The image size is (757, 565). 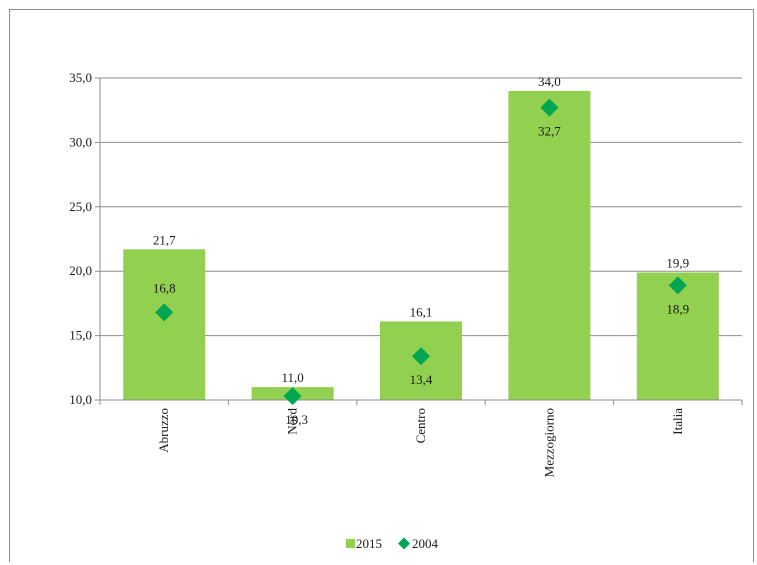 What do you see at coordinates (80, 206) in the screenshot?
I see `y-tick-label: 25,0` at bounding box center [80, 206].